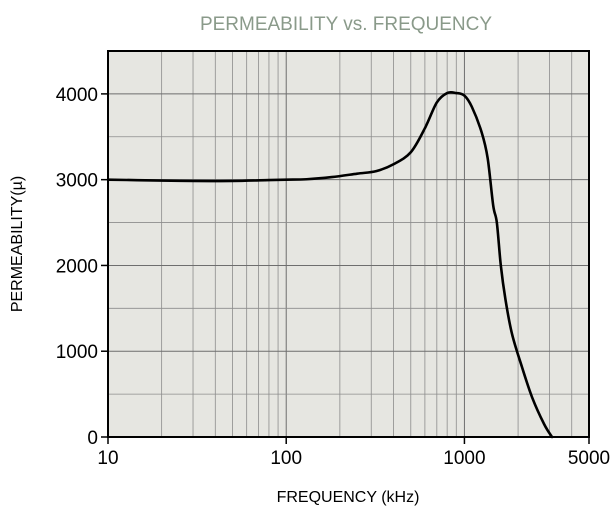 The height and width of the screenshot is (510, 614). What do you see at coordinates (107, 458) in the screenshot?
I see `x-tick-label: 10` at bounding box center [107, 458].